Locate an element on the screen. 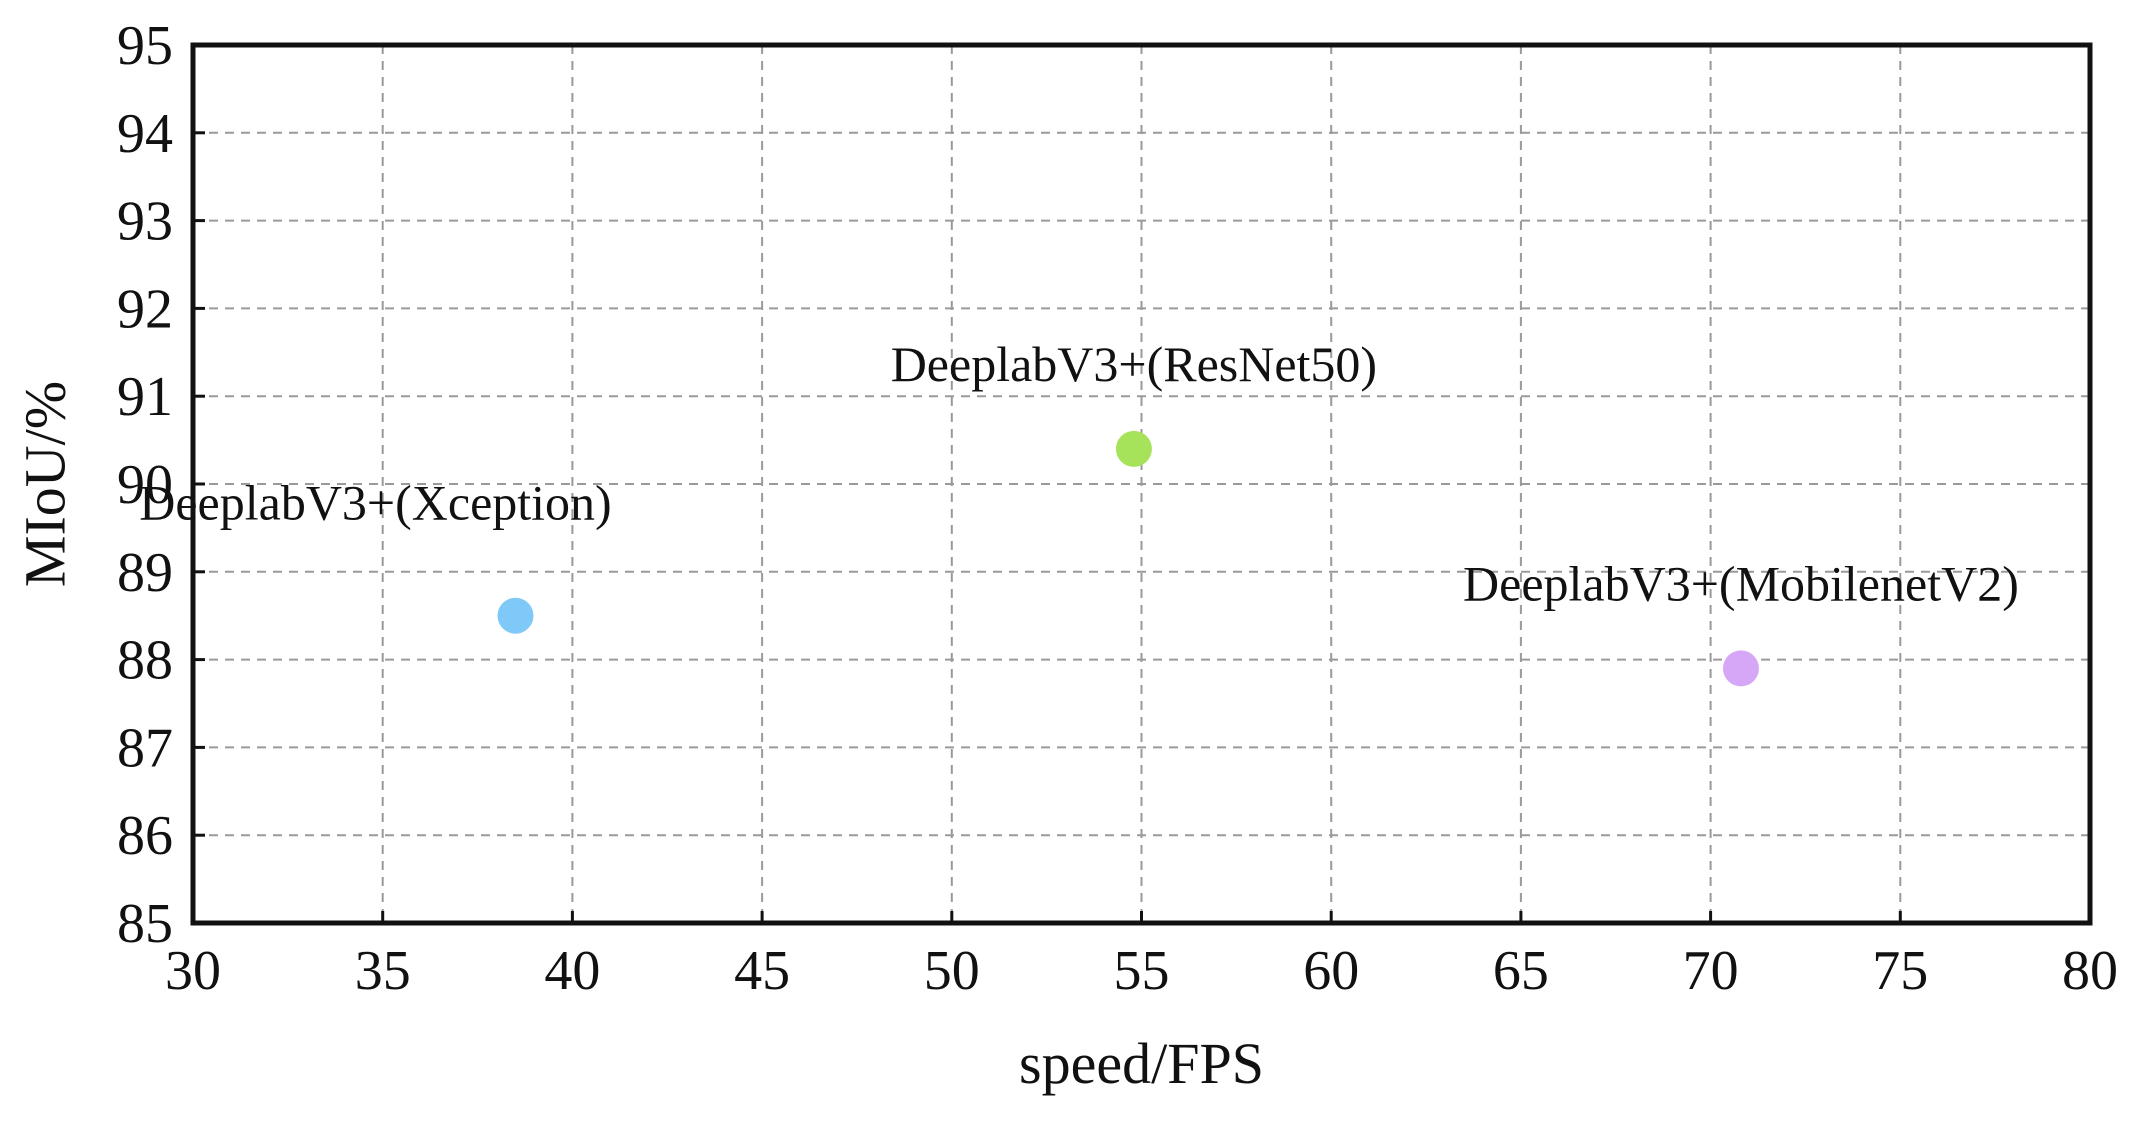 This screenshot has width=2135, height=1124. x-tick-label: 80 is located at coordinates (2090, 971).